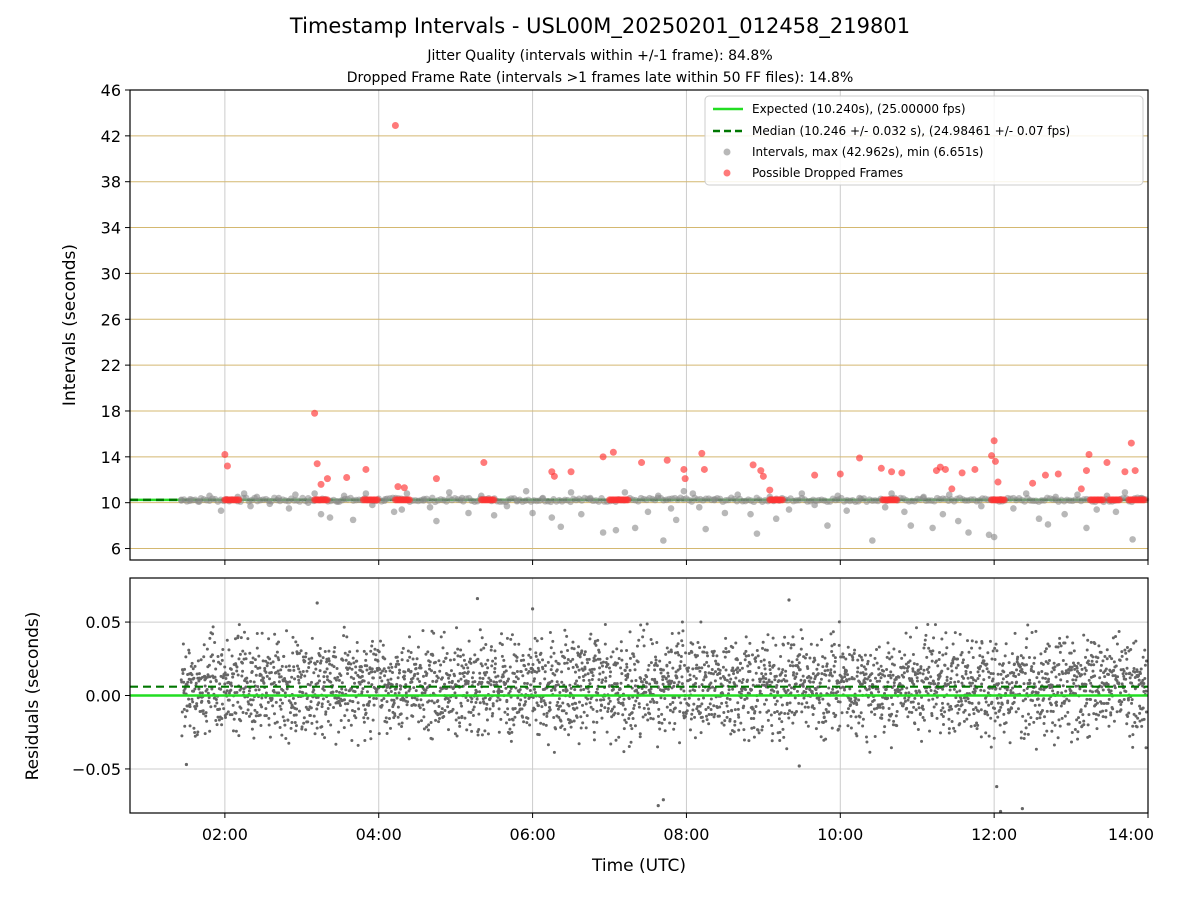  What do you see at coordinates (718, 665) in the screenshot?
I see `residual-point-1994` at bounding box center [718, 665].